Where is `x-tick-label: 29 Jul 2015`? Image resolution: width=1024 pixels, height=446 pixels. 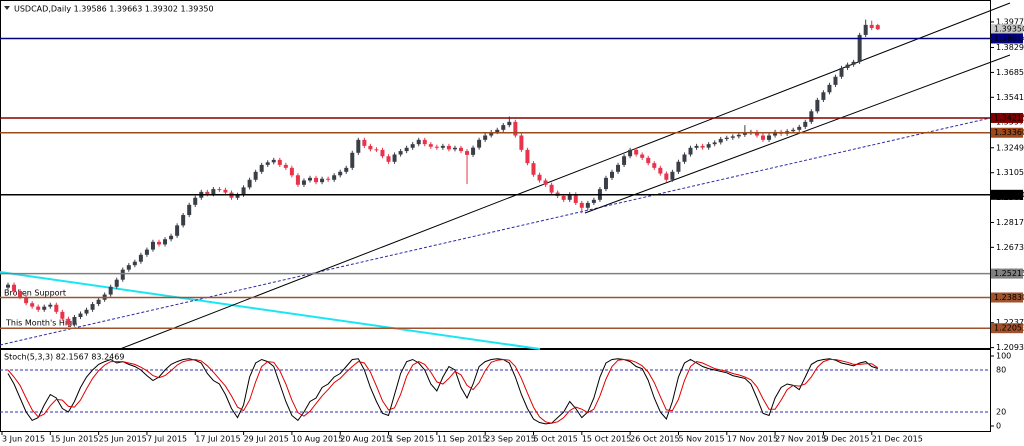 x-tick-label: 29 Jul 2015 is located at coordinates (266, 439).